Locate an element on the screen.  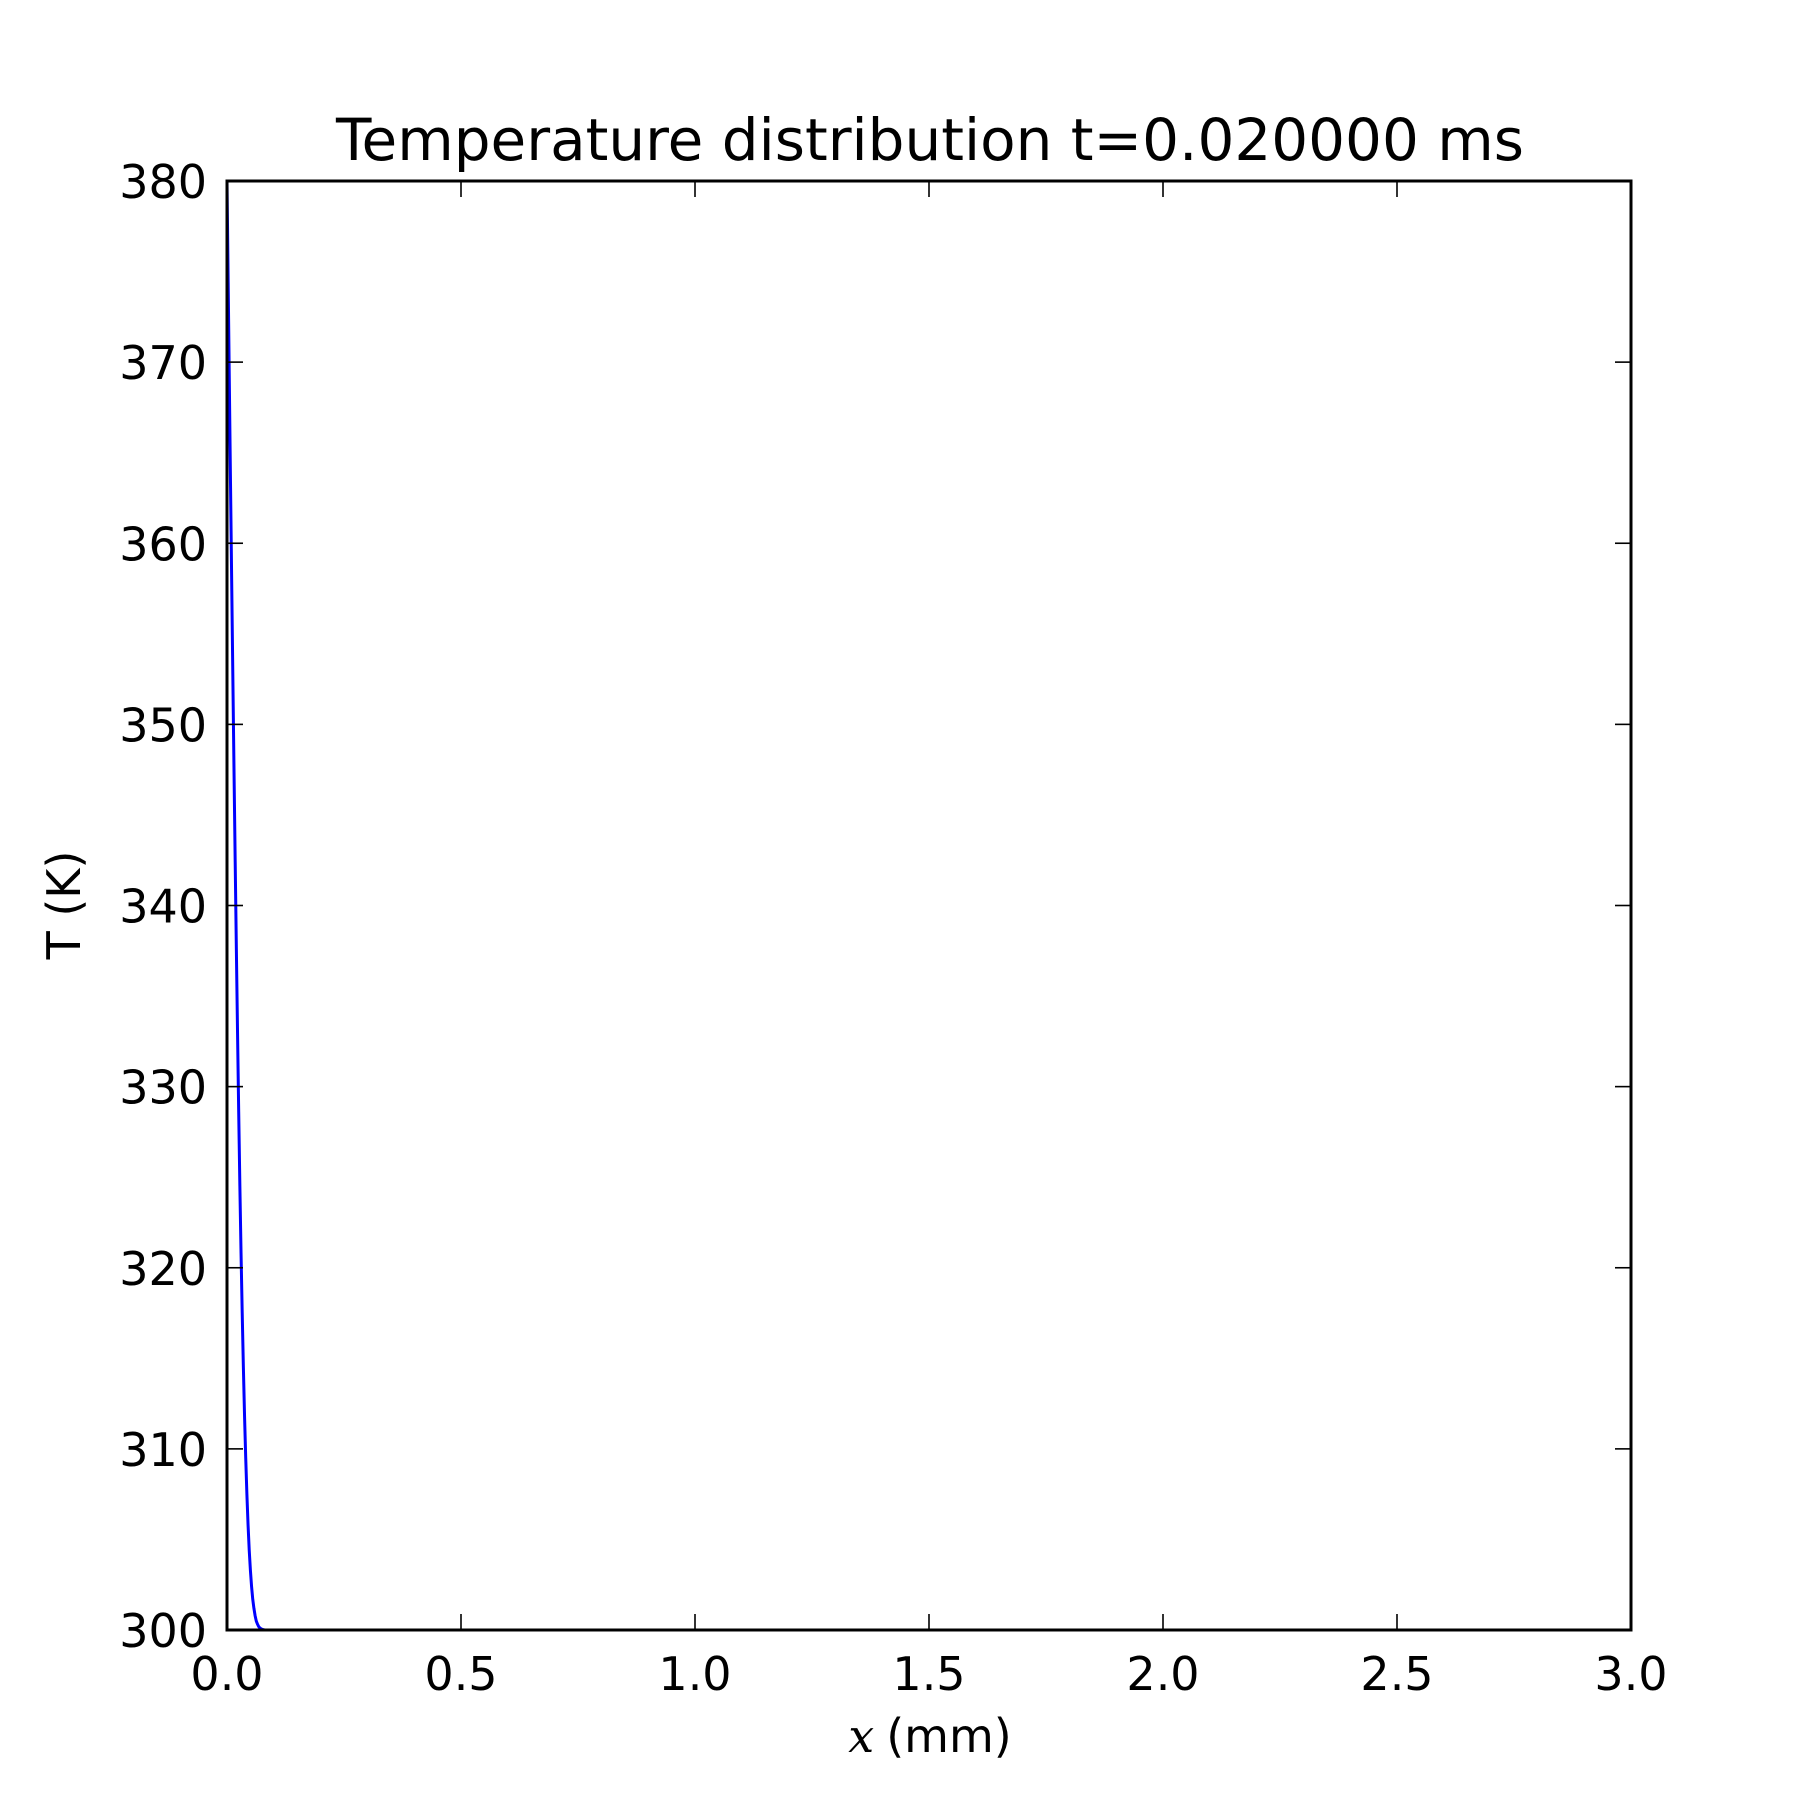
x-tick-label: 3.0 is located at coordinates (1630, 1674).